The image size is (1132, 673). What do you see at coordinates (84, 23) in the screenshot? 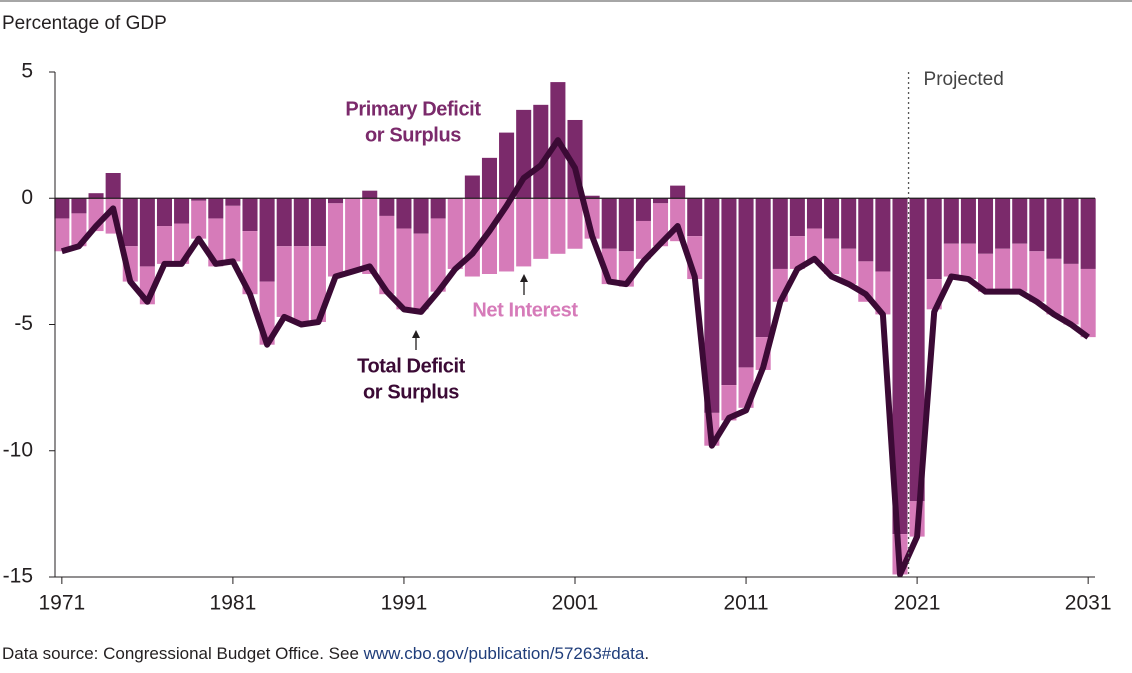
I see `chart-title: Percentage of GDP` at bounding box center [84, 23].